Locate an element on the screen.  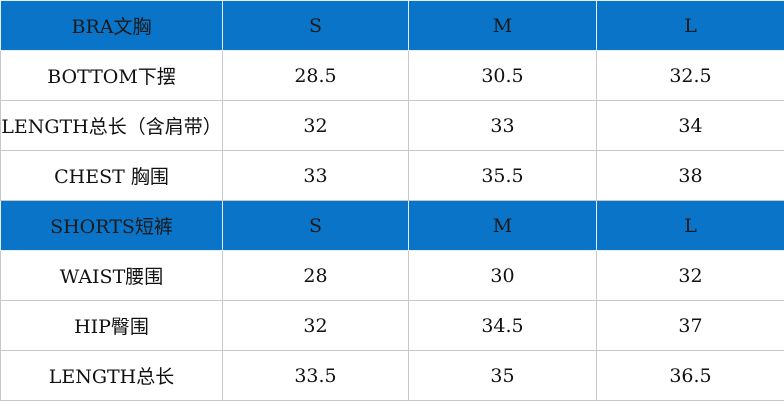
header-row: SHORTS短裤 S M L is located at coordinates (392, 225).